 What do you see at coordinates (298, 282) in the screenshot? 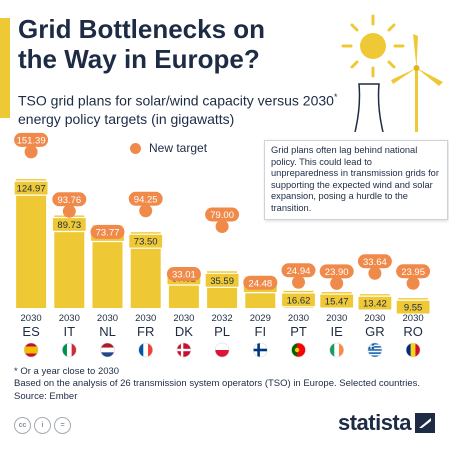
I see `target-dot-pt` at bounding box center [298, 282].